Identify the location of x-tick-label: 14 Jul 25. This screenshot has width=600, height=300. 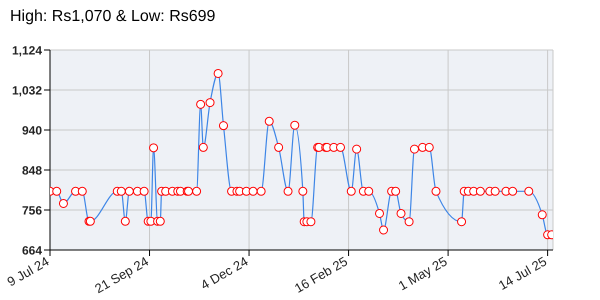
(523, 273).